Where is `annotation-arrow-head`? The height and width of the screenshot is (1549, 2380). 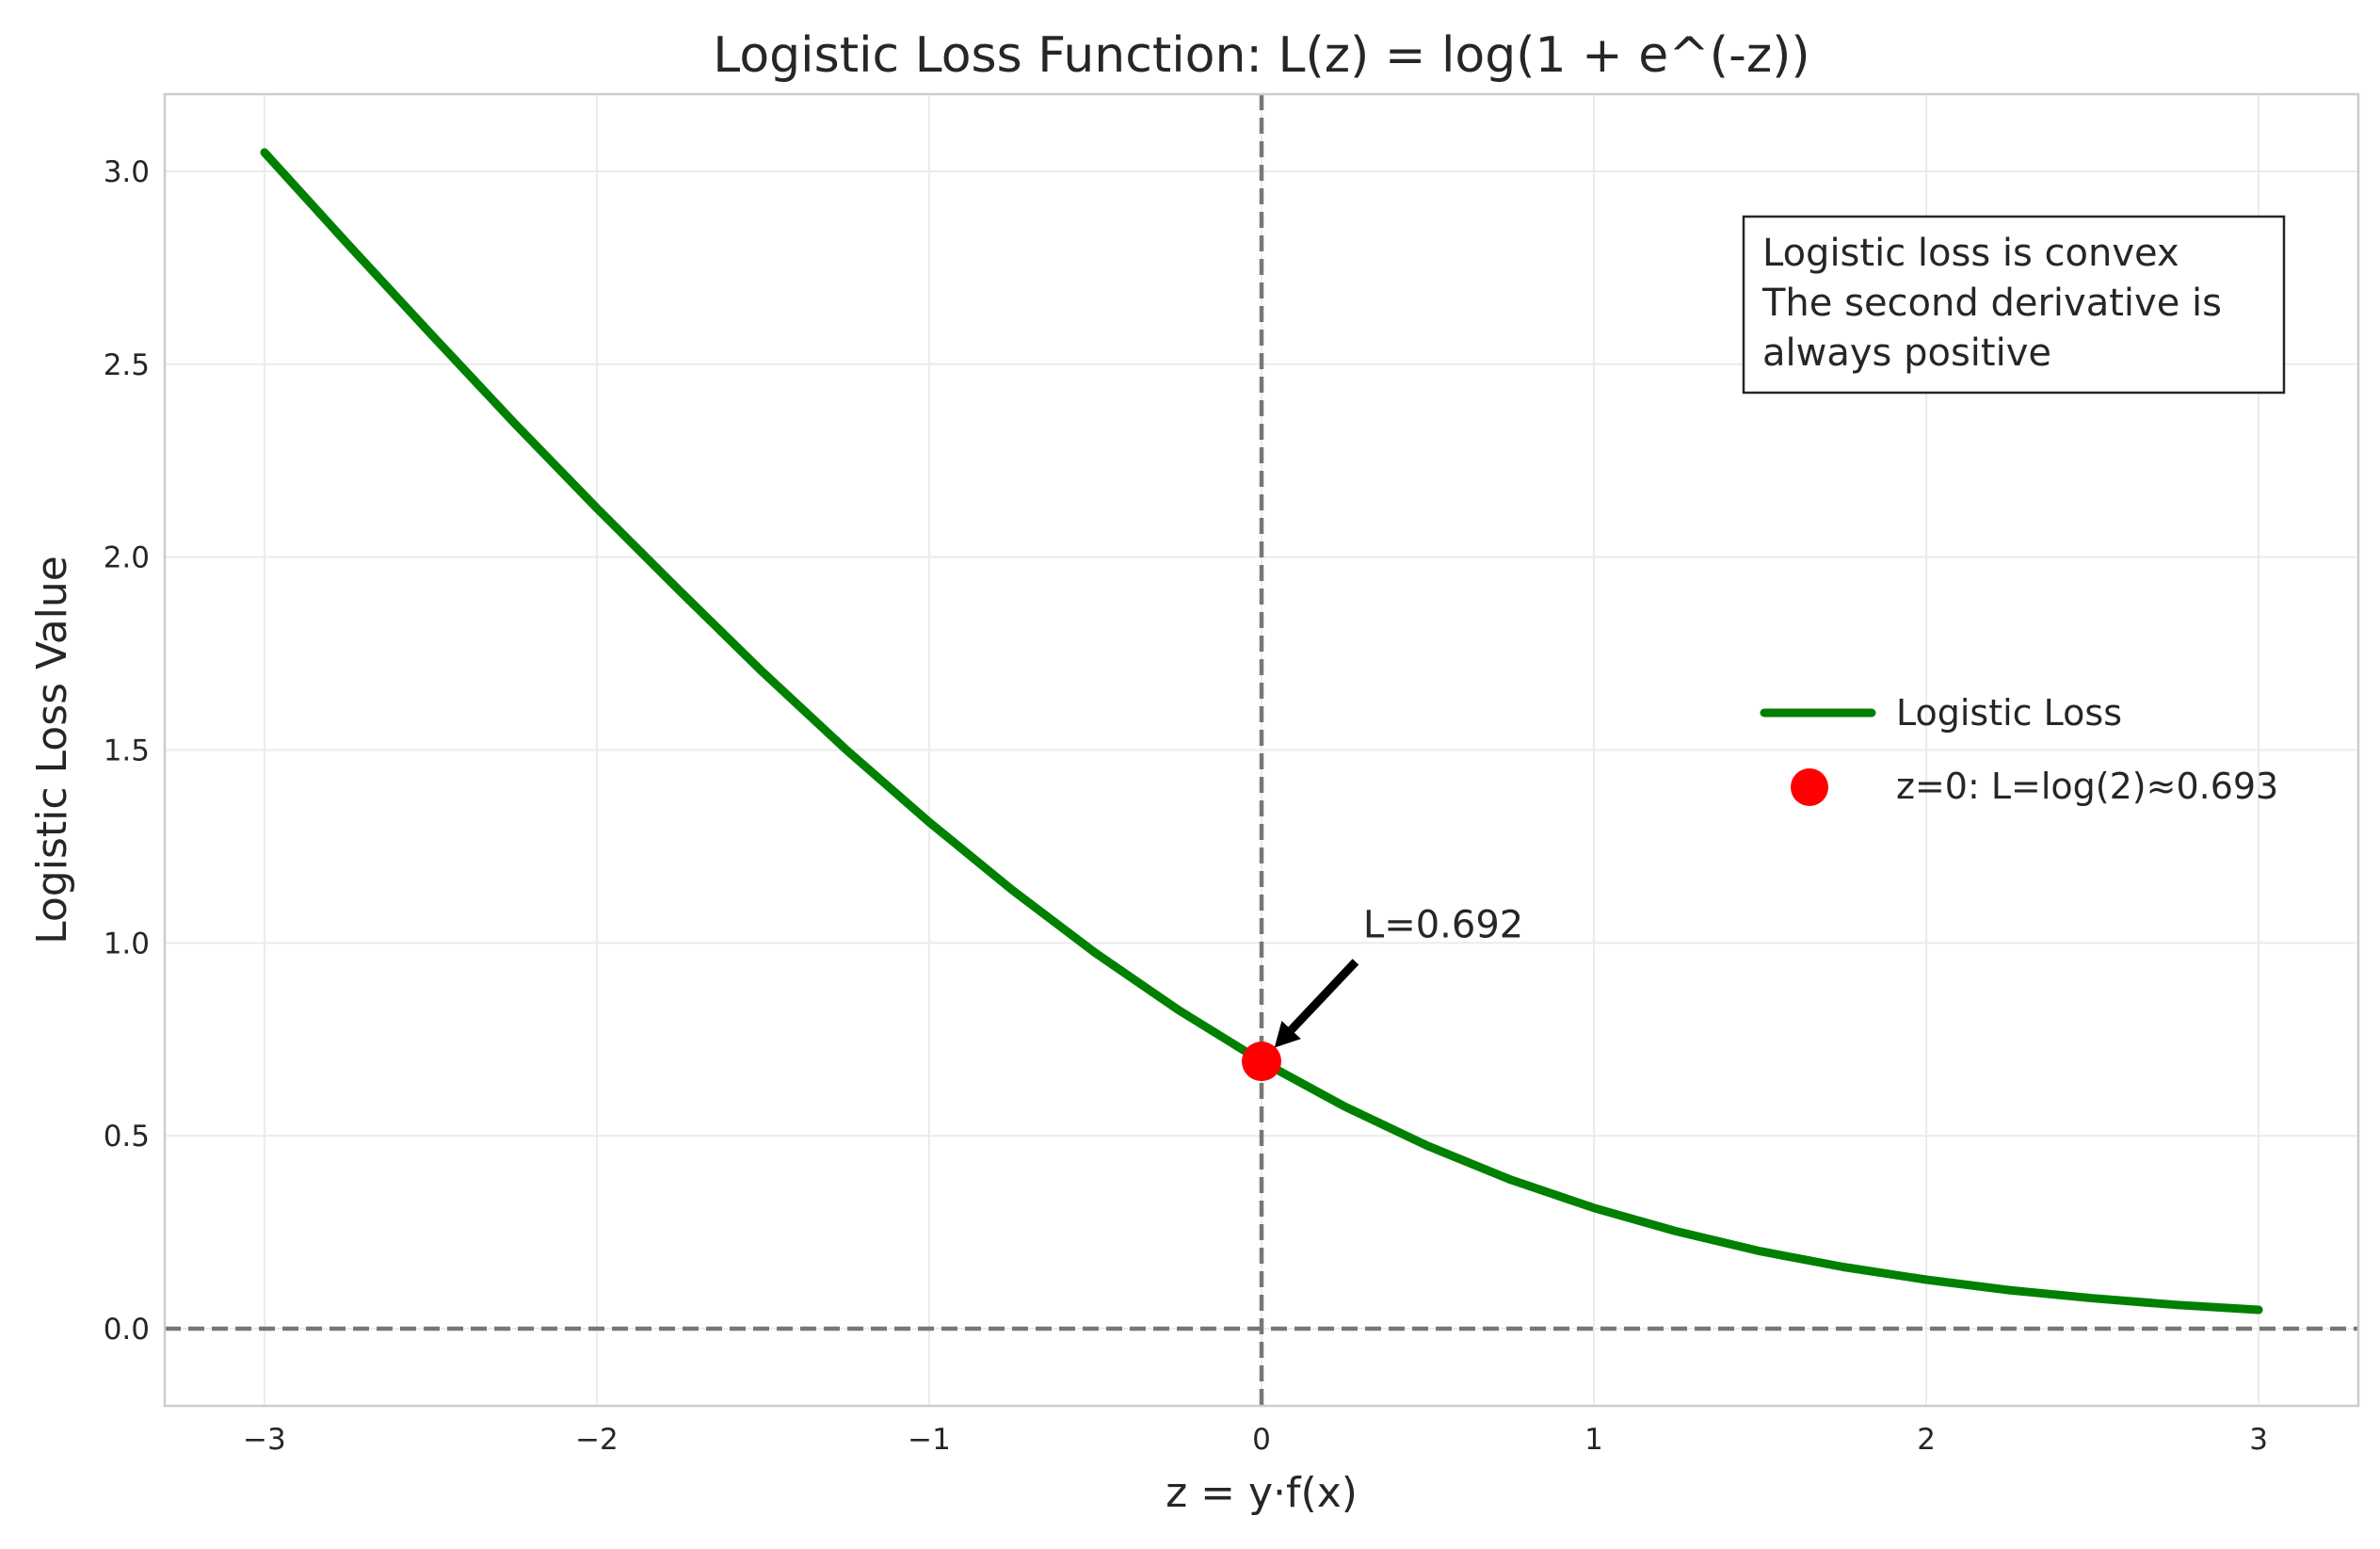
annotation-arrow-head is located at coordinates (1287, 1034).